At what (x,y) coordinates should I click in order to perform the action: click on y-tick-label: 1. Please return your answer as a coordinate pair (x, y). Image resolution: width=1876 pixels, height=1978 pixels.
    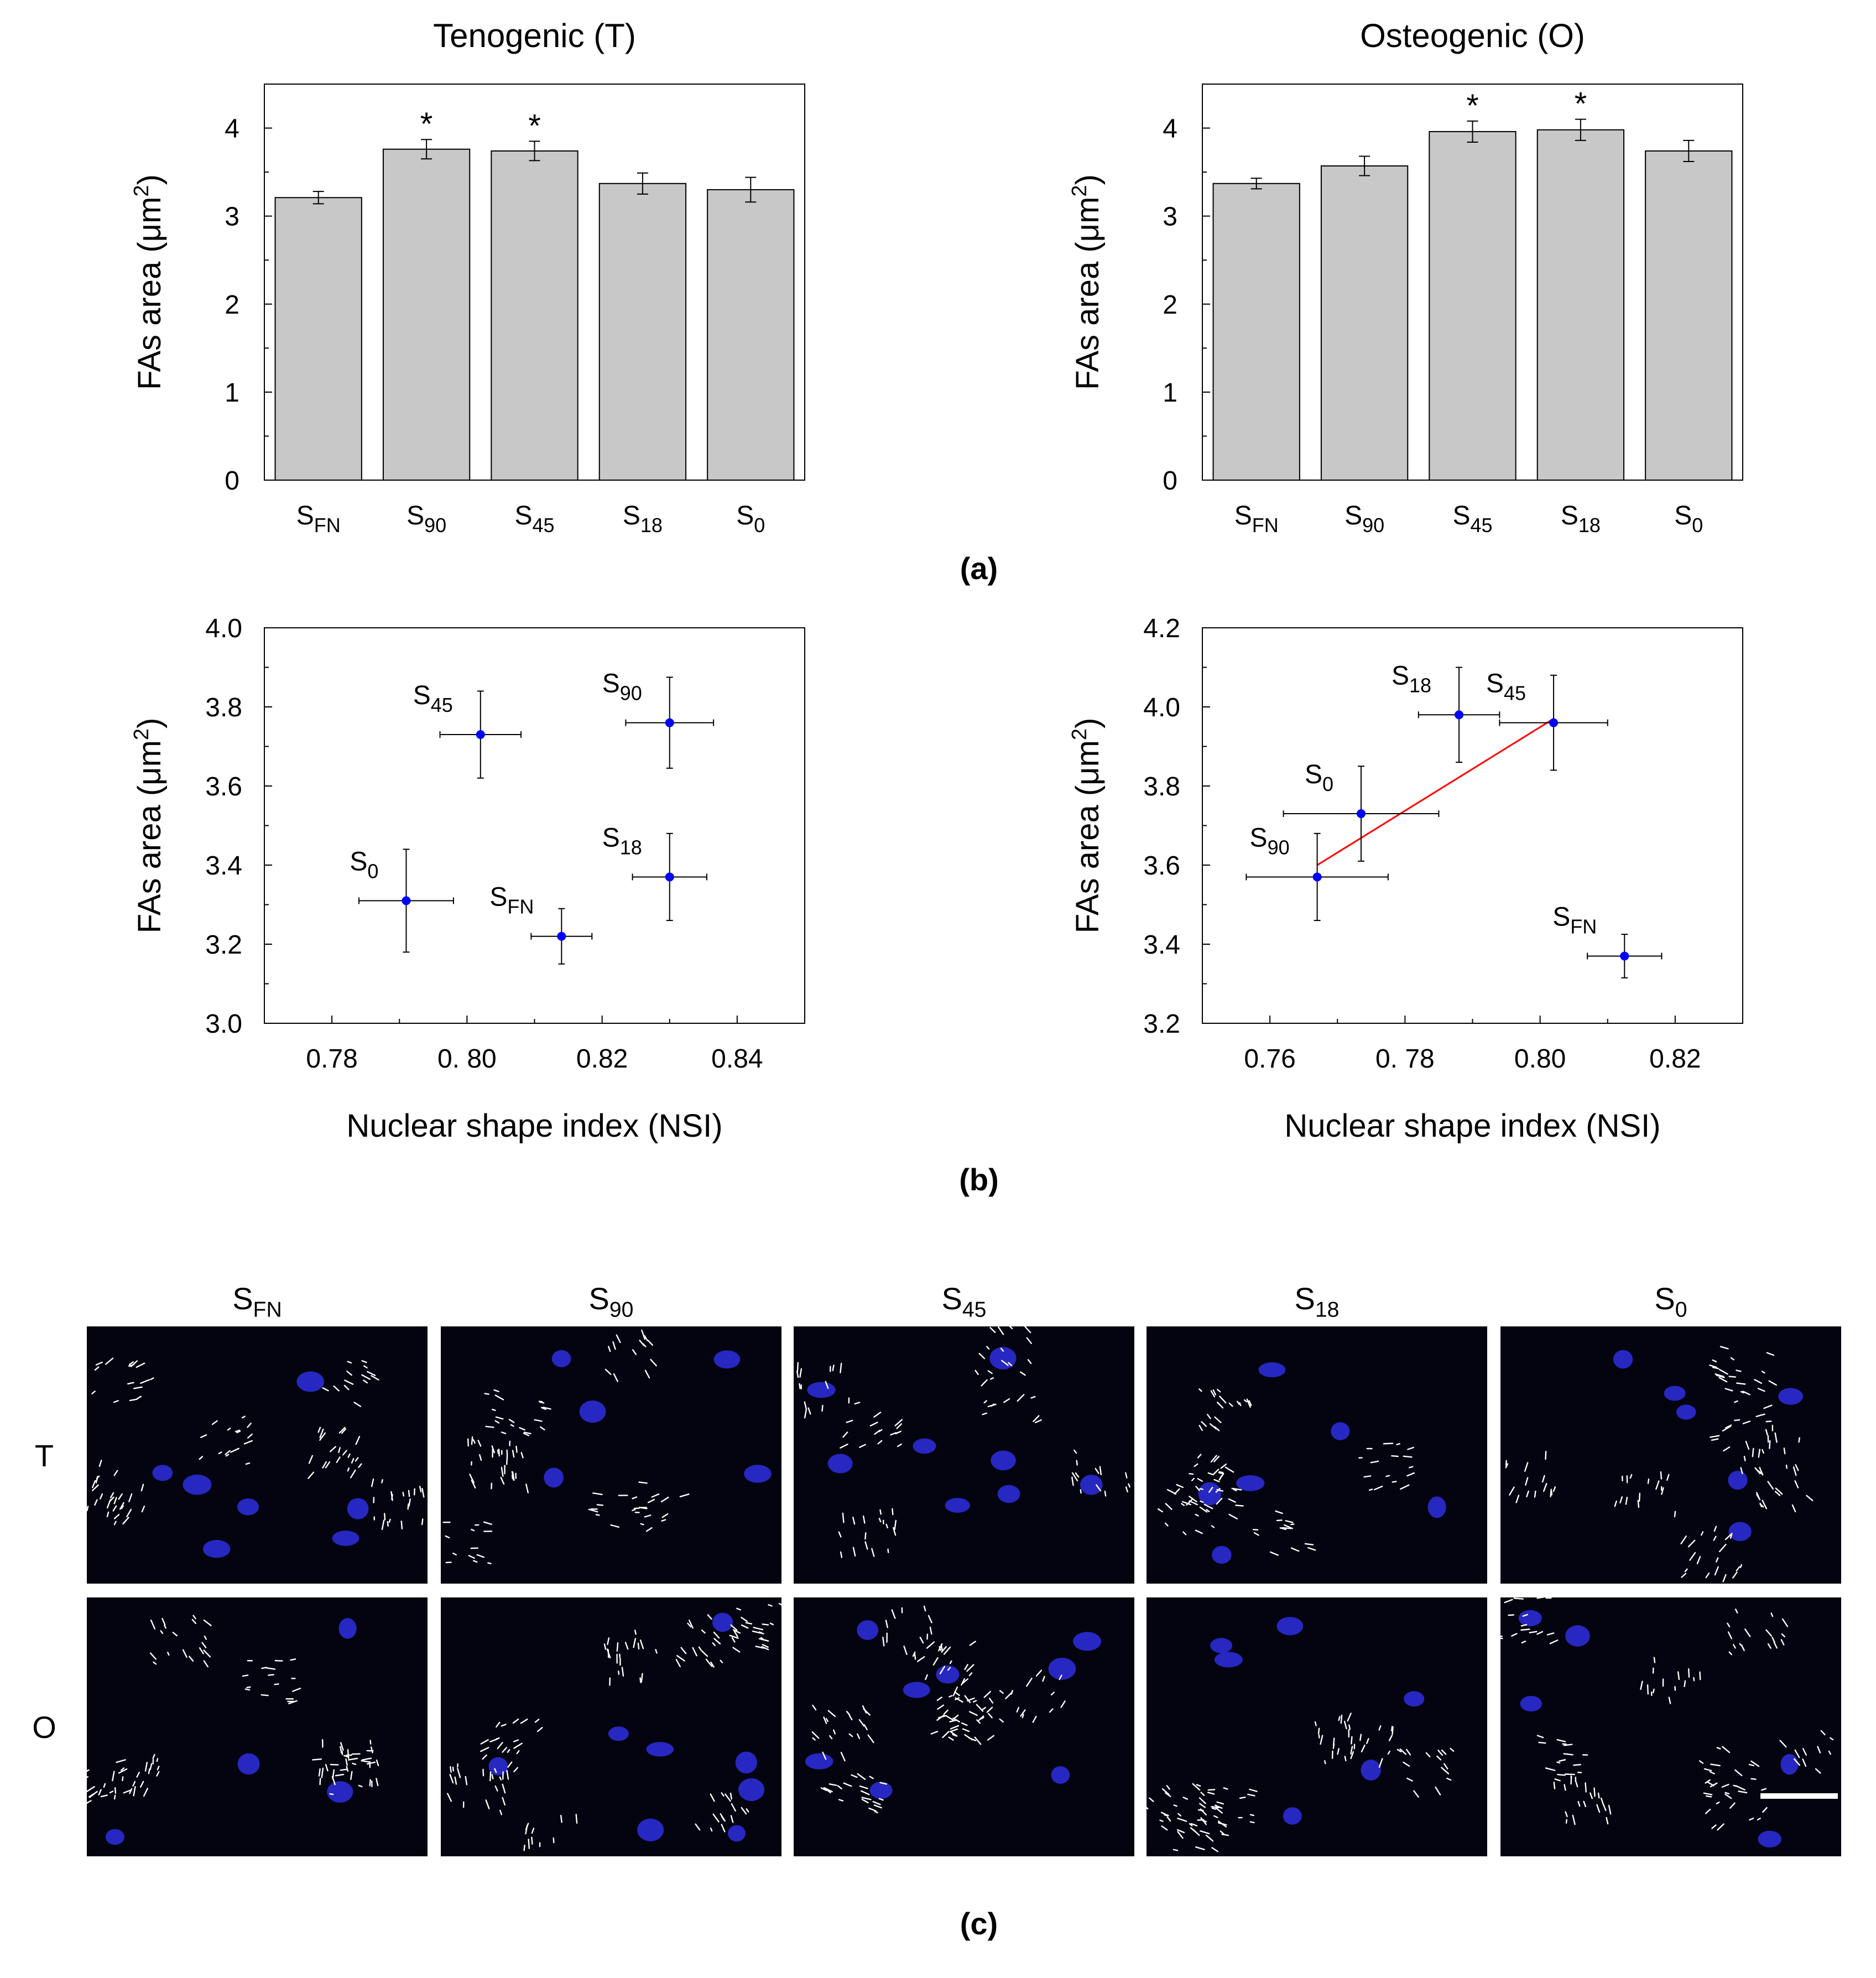
    Looking at the image, I should click on (1170, 393).